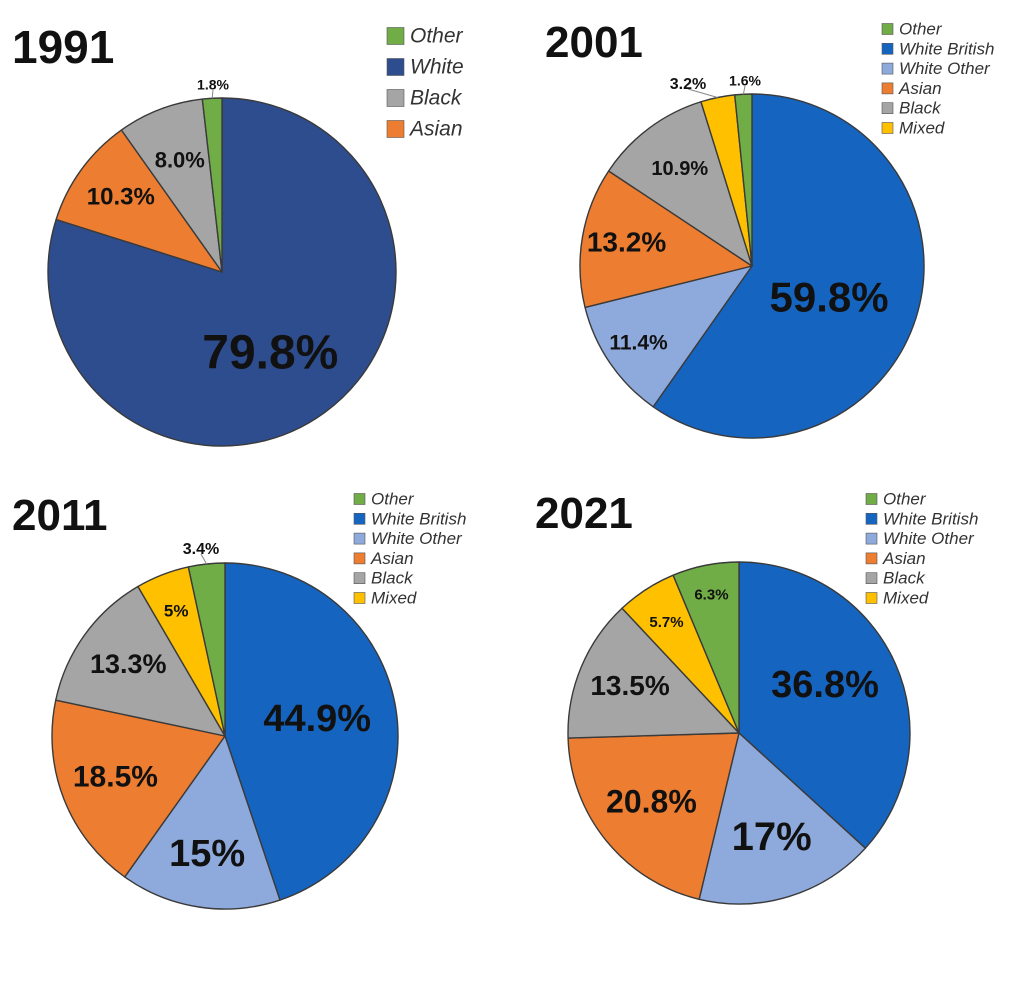 Image resolution: width=1024 pixels, height=985 pixels. What do you see at coordinates (63, 47) in the screenshot?
I see `chart-title: 1991` at bounding box center [63, 47].